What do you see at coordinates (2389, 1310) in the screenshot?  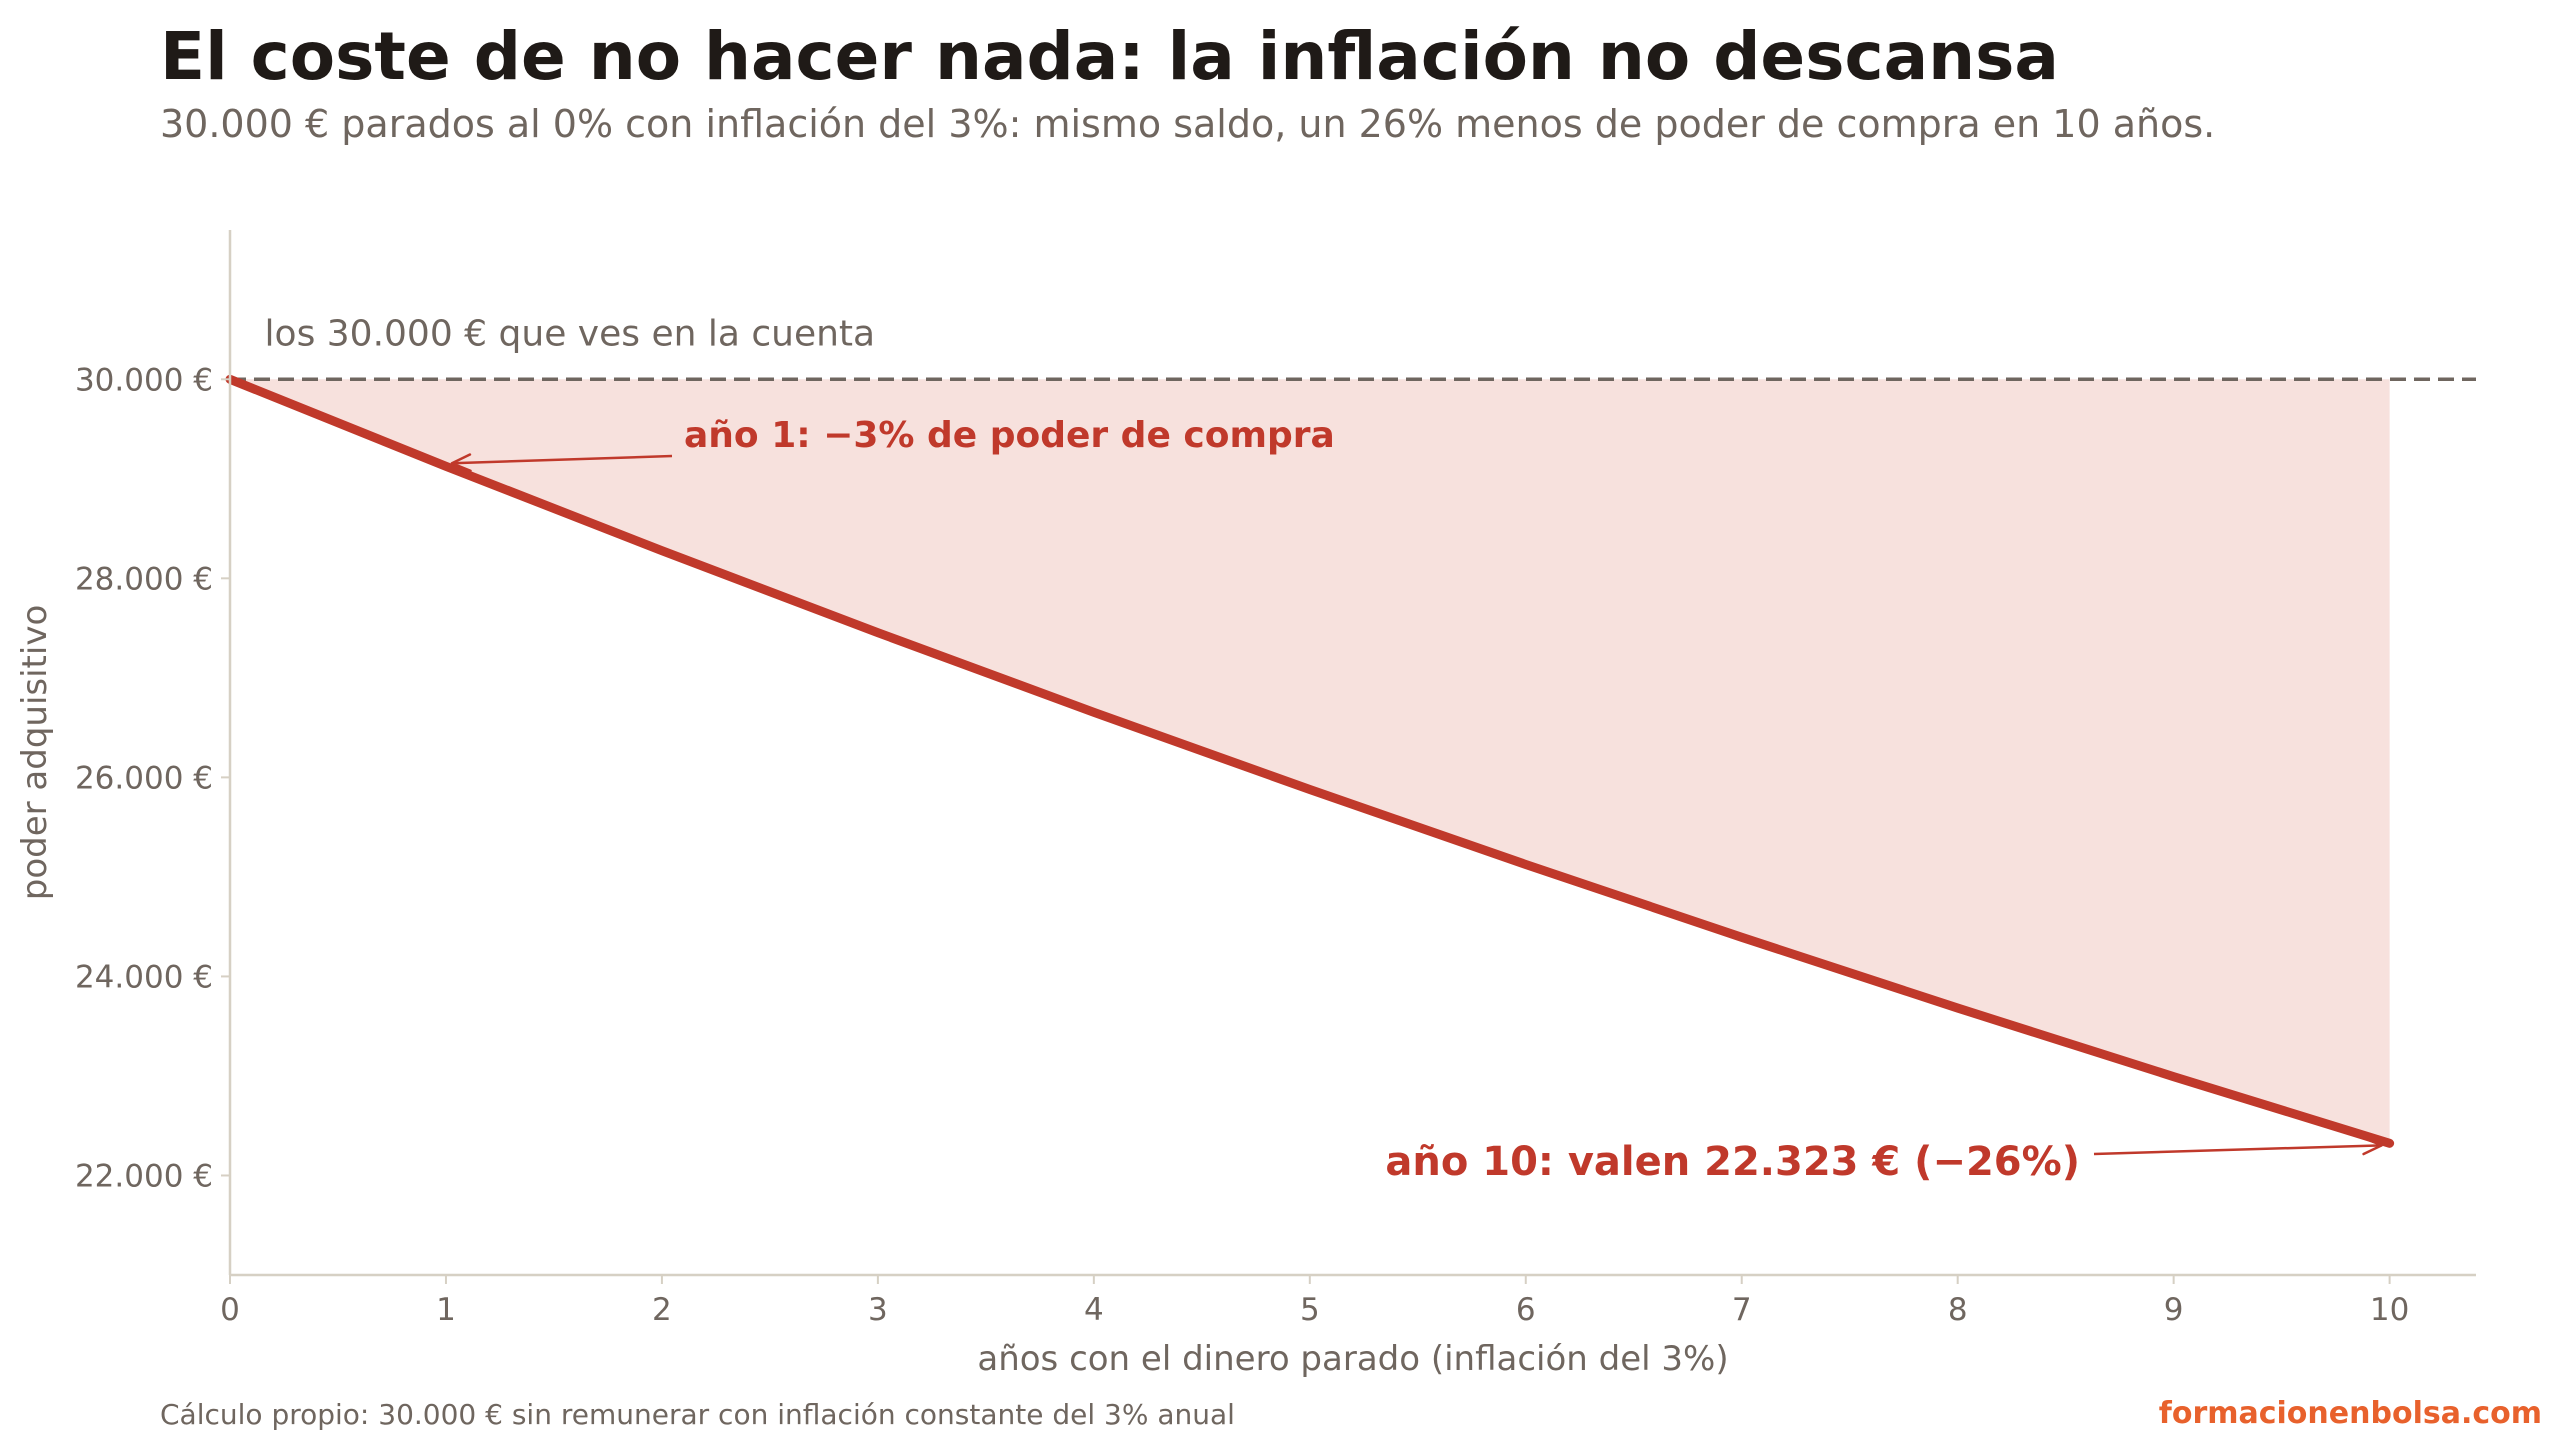 I see `x-tick-label: 10` at bounding box center [2389, 1310].